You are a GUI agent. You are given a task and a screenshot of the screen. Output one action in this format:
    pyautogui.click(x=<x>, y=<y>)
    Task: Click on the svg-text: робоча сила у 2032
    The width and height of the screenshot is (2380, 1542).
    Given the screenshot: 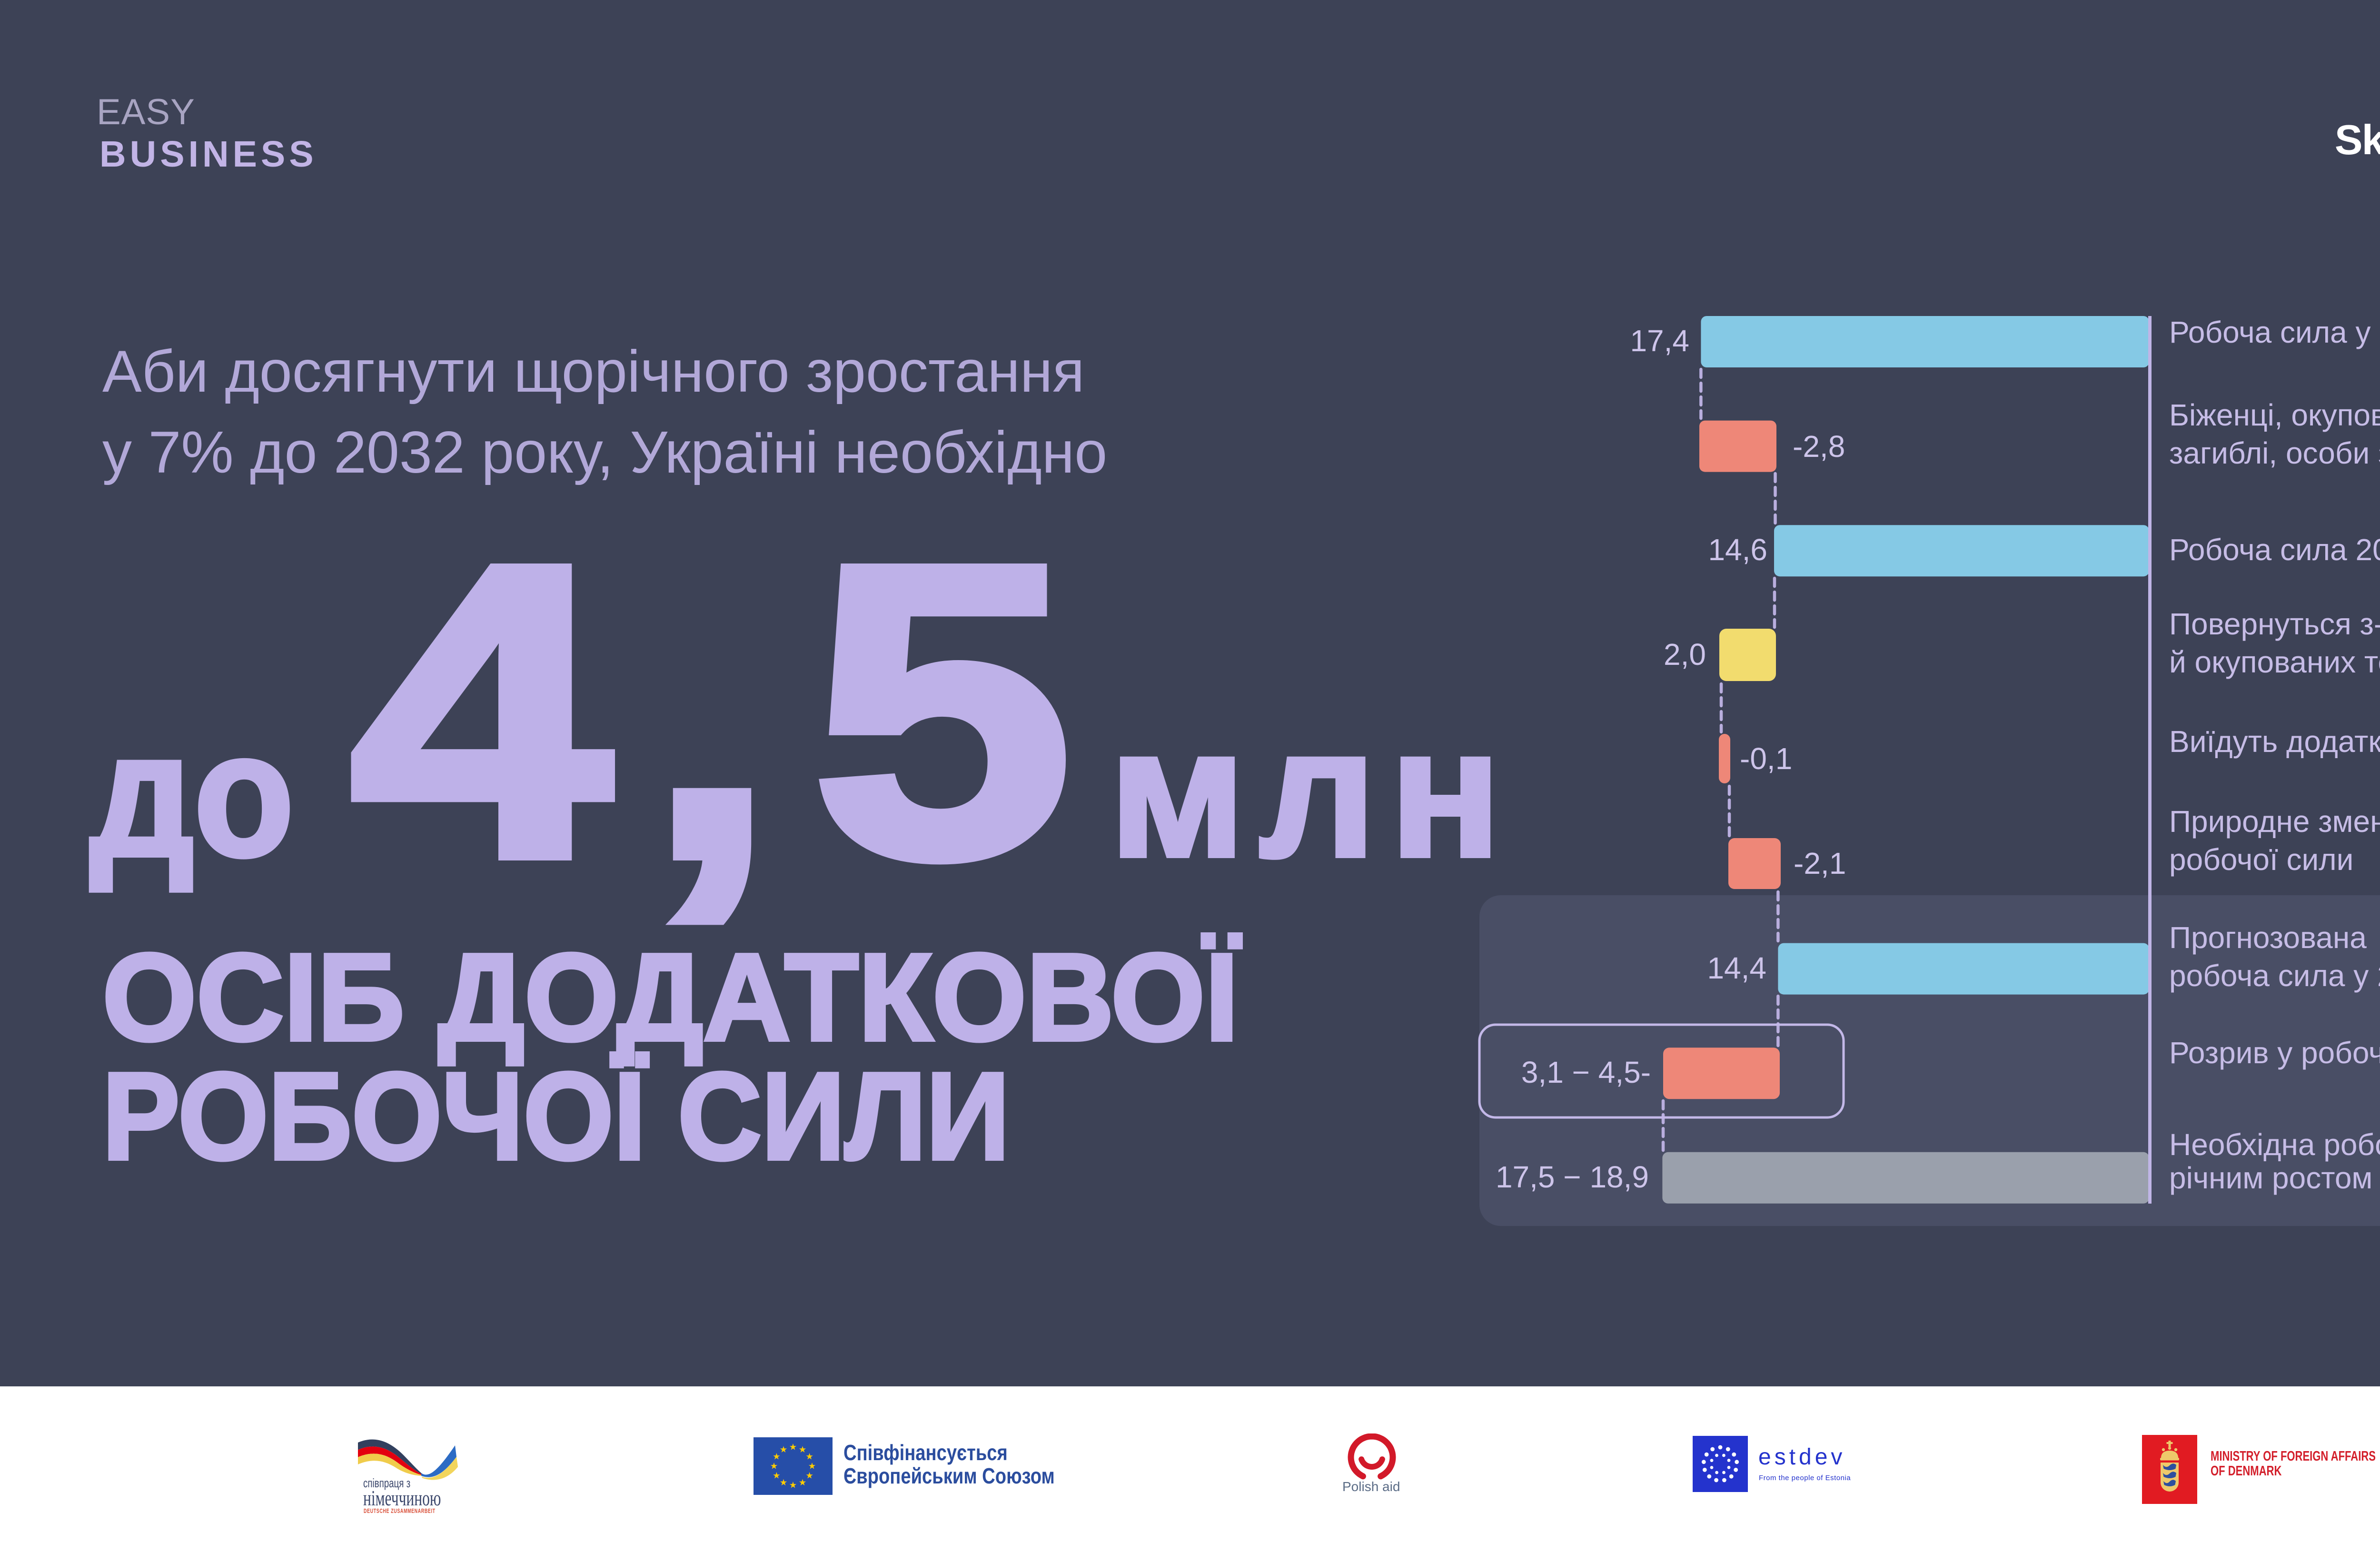 What is the action you would take?
    pyautogui.click(x=2274, y=976)
    